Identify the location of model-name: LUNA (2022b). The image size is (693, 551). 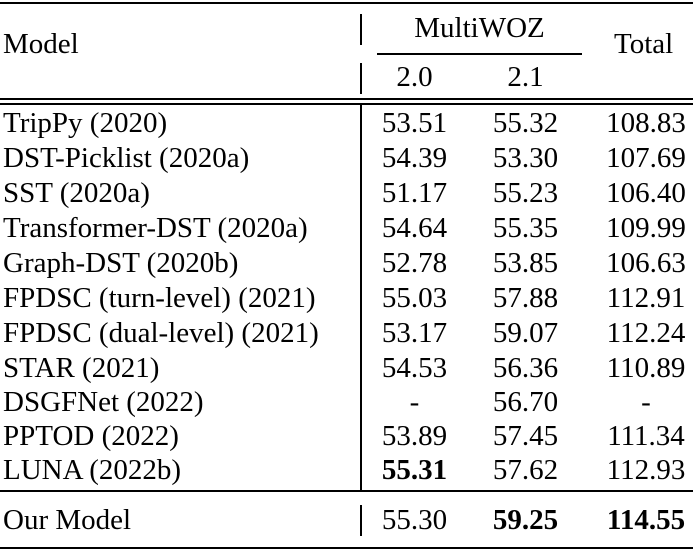
(92, 470).